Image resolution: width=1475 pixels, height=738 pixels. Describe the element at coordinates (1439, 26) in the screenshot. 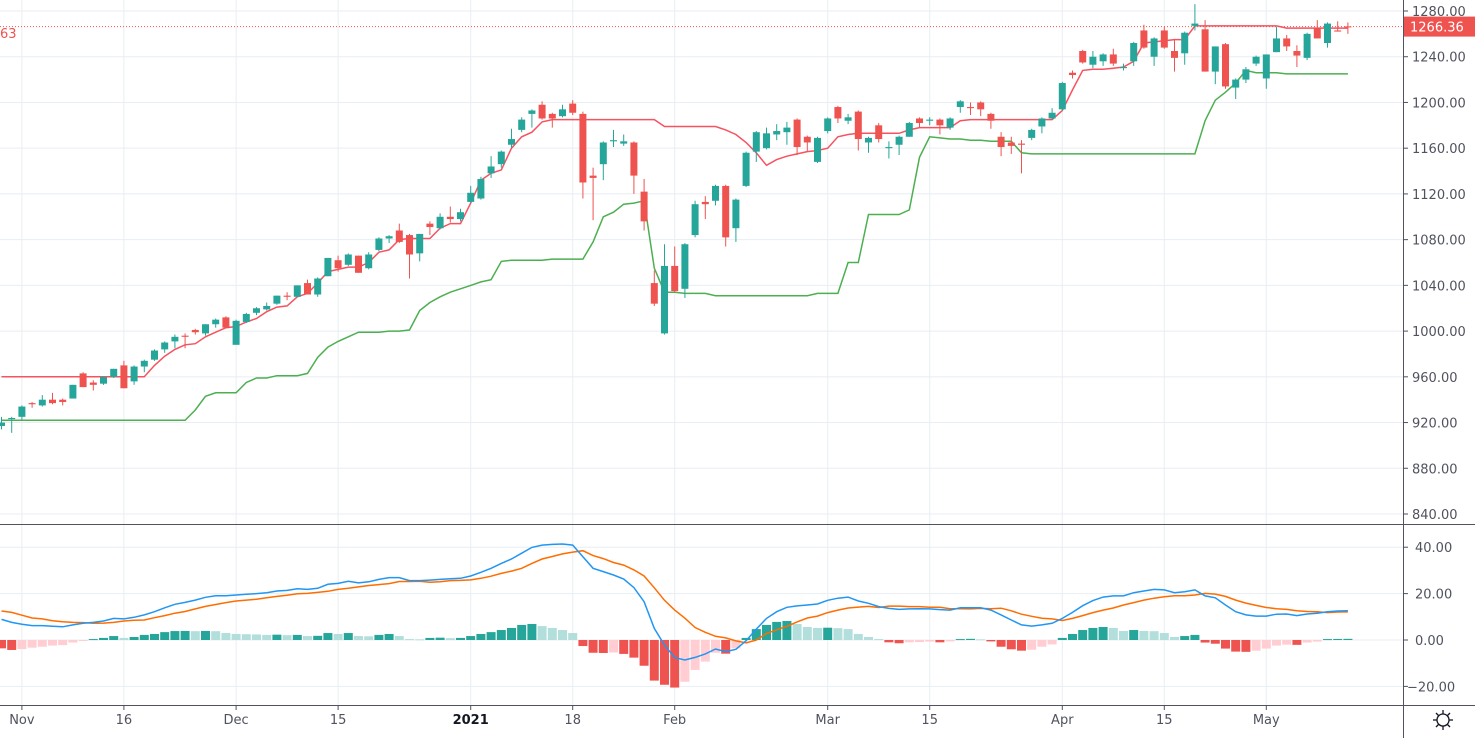

I see `last-price-badge` at that location.